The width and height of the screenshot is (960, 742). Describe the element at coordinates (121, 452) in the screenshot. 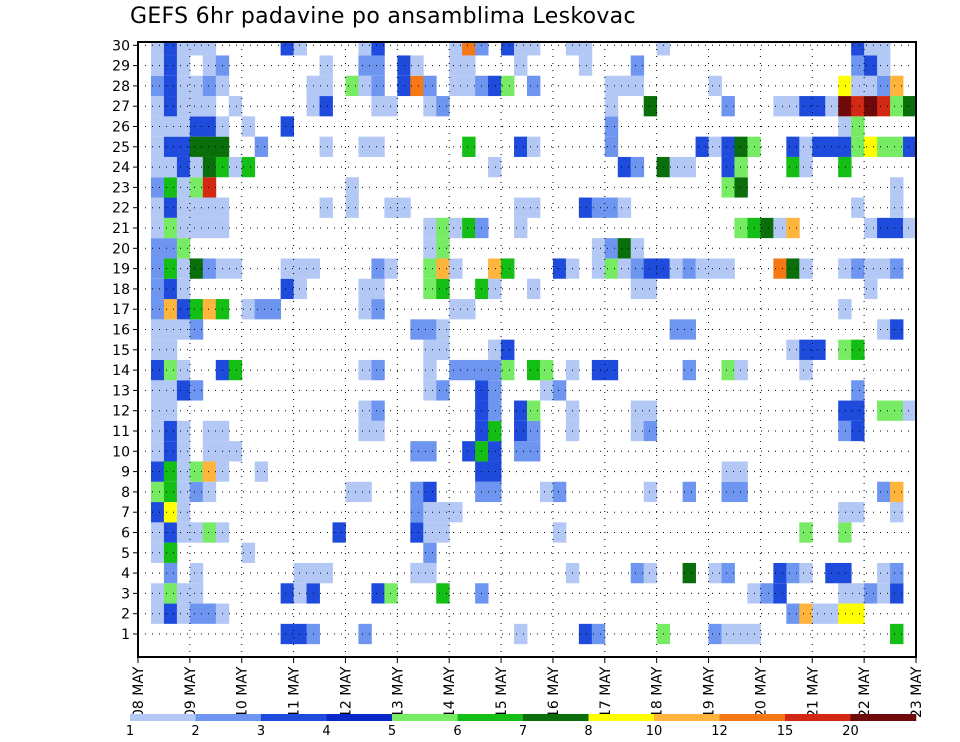

I see `y-tick-label: 10` at that location.